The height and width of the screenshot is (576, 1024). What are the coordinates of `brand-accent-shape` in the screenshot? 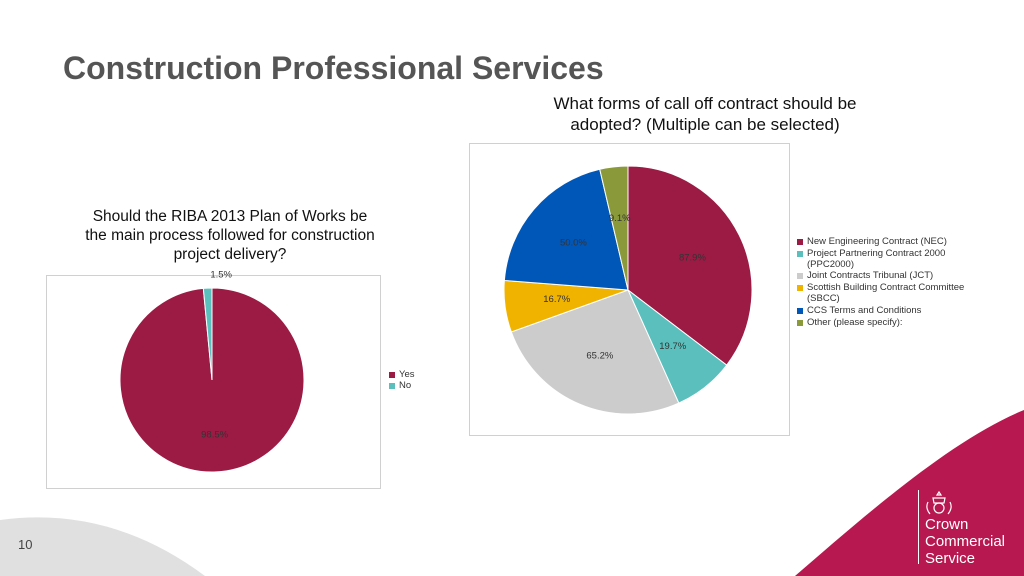 It's located at (909, 493).